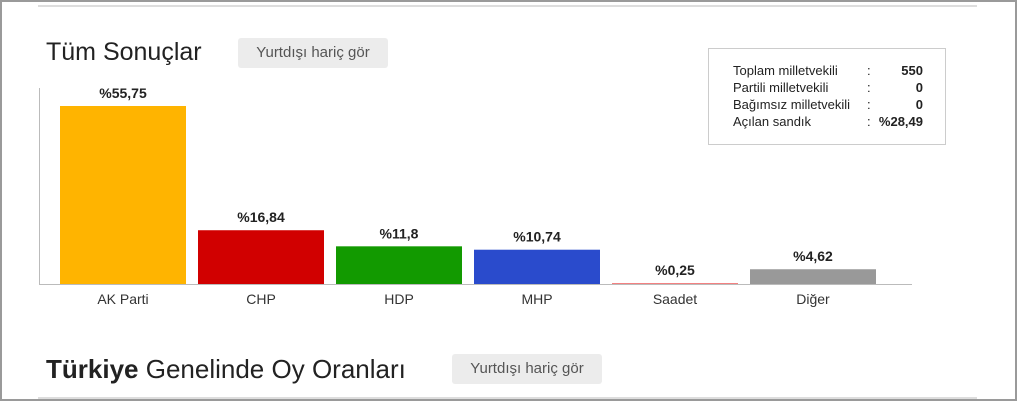  What do you see at coordinates (772, 121) in the screenshot?
I see `summary-label: Açılan sandık` at bounding box center [772, 121].